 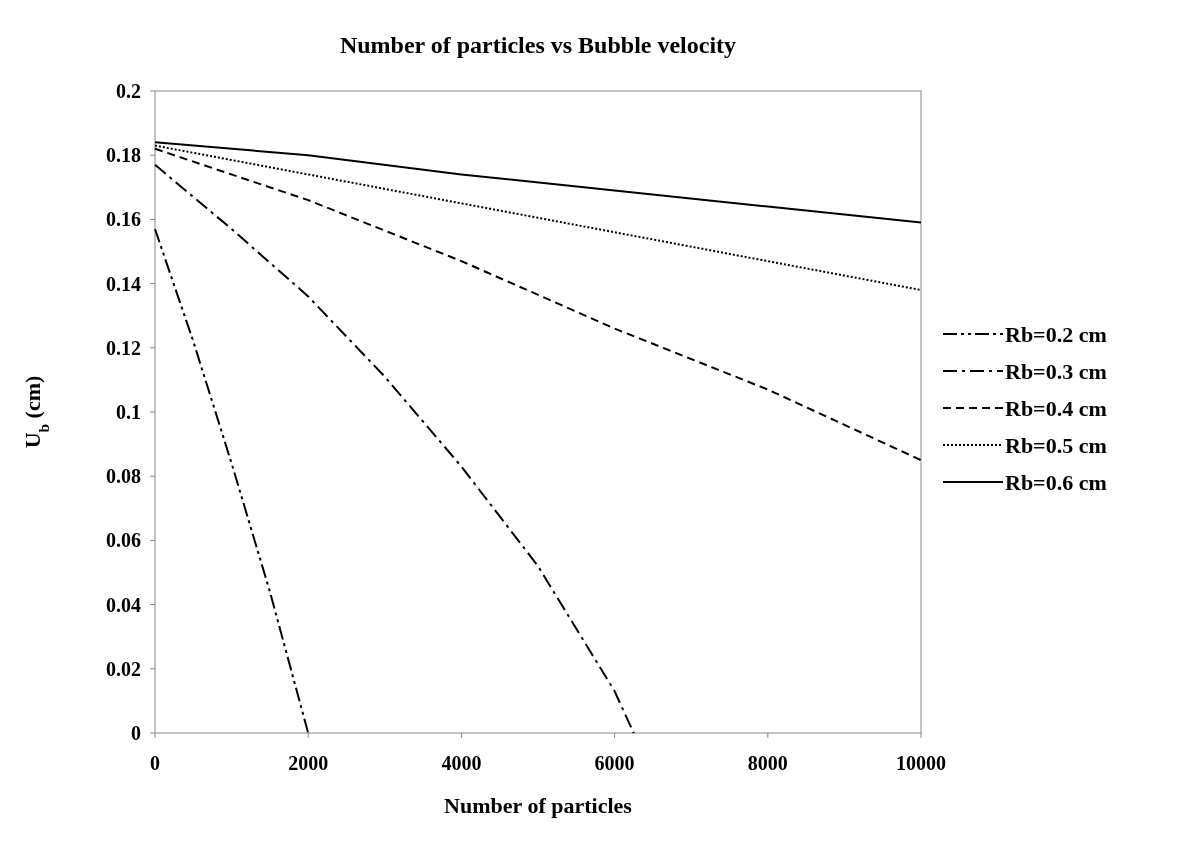 I want to click on y-tick-label: 0.18, so click(x=123, y=155).